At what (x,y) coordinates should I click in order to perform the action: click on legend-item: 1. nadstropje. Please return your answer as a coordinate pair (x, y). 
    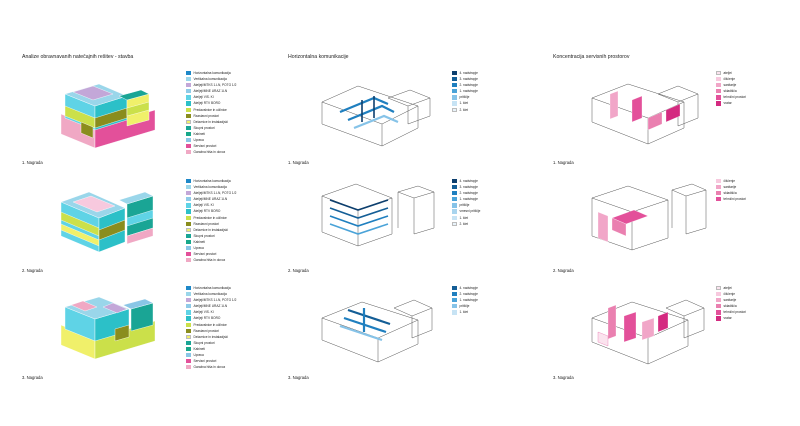
    Looking at the image, I should click on (465, 91).